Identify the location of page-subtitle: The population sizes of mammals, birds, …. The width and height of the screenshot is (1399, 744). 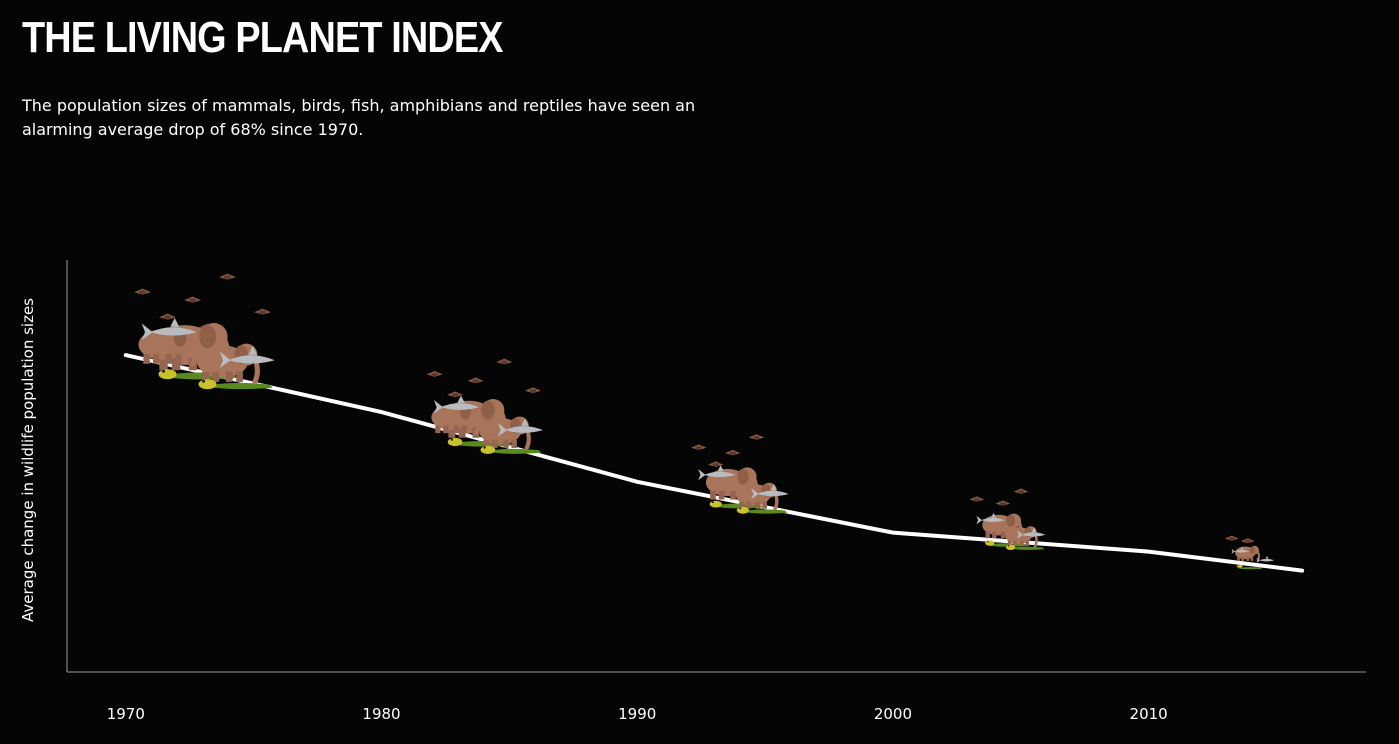
(359, 117).